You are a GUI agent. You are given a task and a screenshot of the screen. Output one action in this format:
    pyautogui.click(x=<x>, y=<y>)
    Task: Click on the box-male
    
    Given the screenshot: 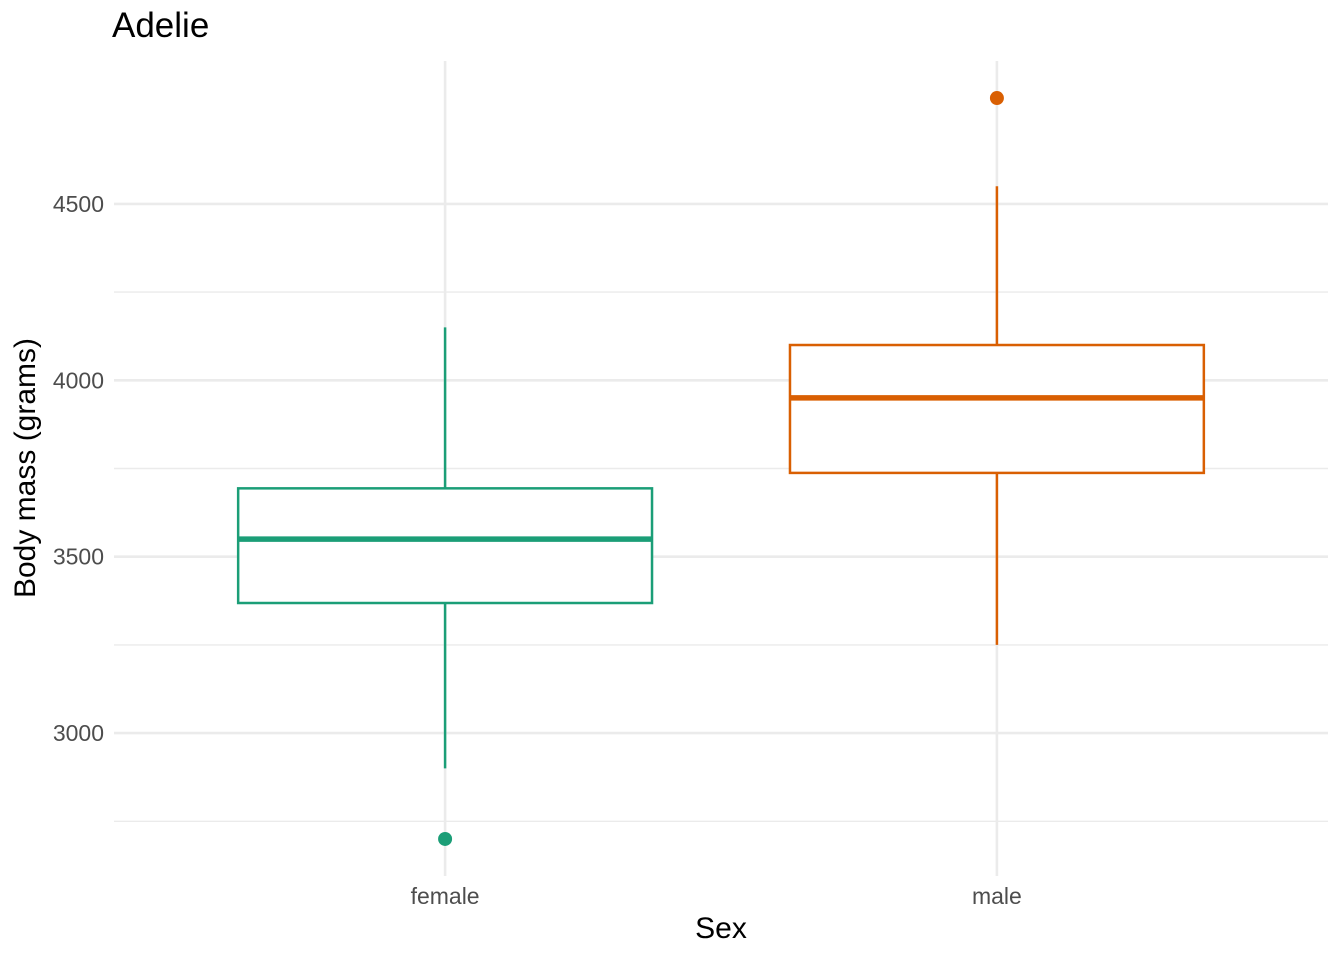 What is the action you would take?
    pyautogui.click(x=997, y=409)
    